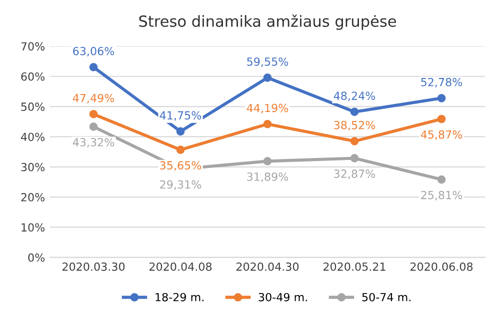 This screenshot has height=330, width=500. I want to click on x-tick-label: 2020.06.08, so click(441, 266).